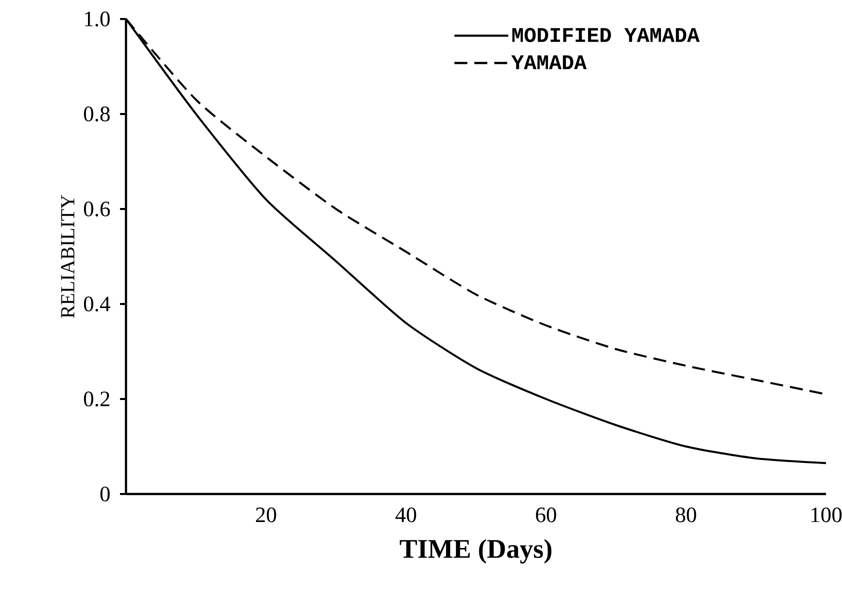 Image resolution: width=842 pixels, height=599 pixels. Describe the element at coordinates (546, 514) in the screenshot. I see `x-tick-label: 60` at that location.